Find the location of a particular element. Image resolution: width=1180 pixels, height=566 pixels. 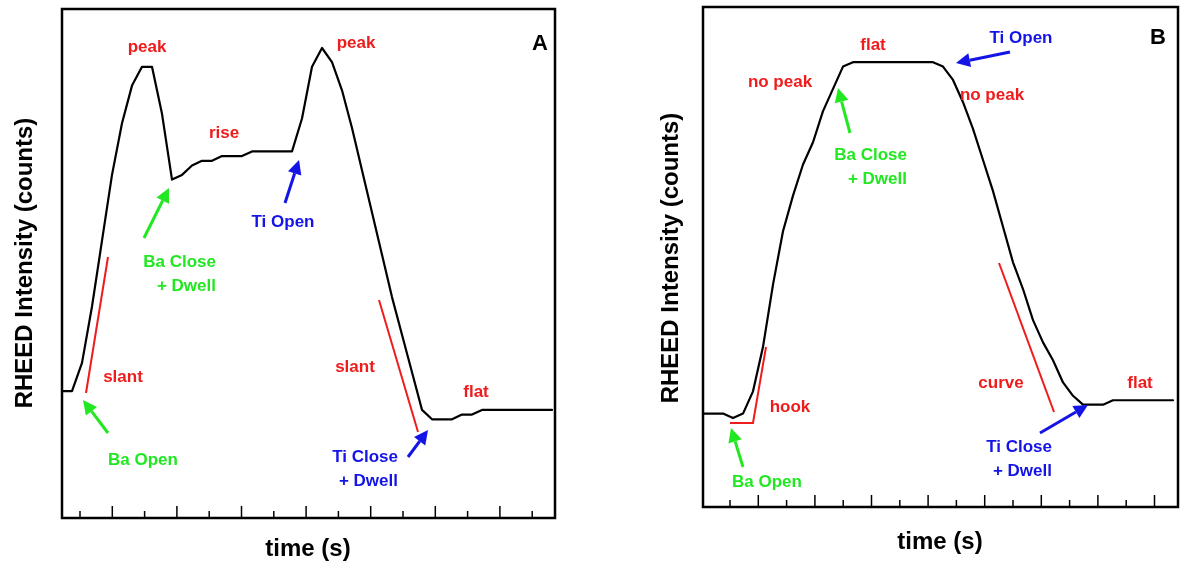

annotation: rise is located at coordinates (224, 132).